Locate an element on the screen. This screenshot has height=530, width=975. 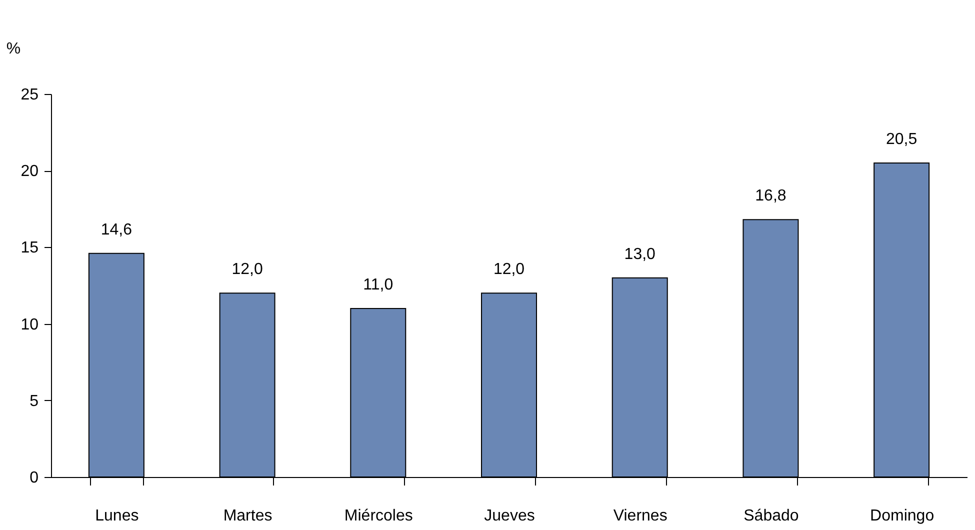
y-tick-label: 25 is located at coordinates (29, 95).